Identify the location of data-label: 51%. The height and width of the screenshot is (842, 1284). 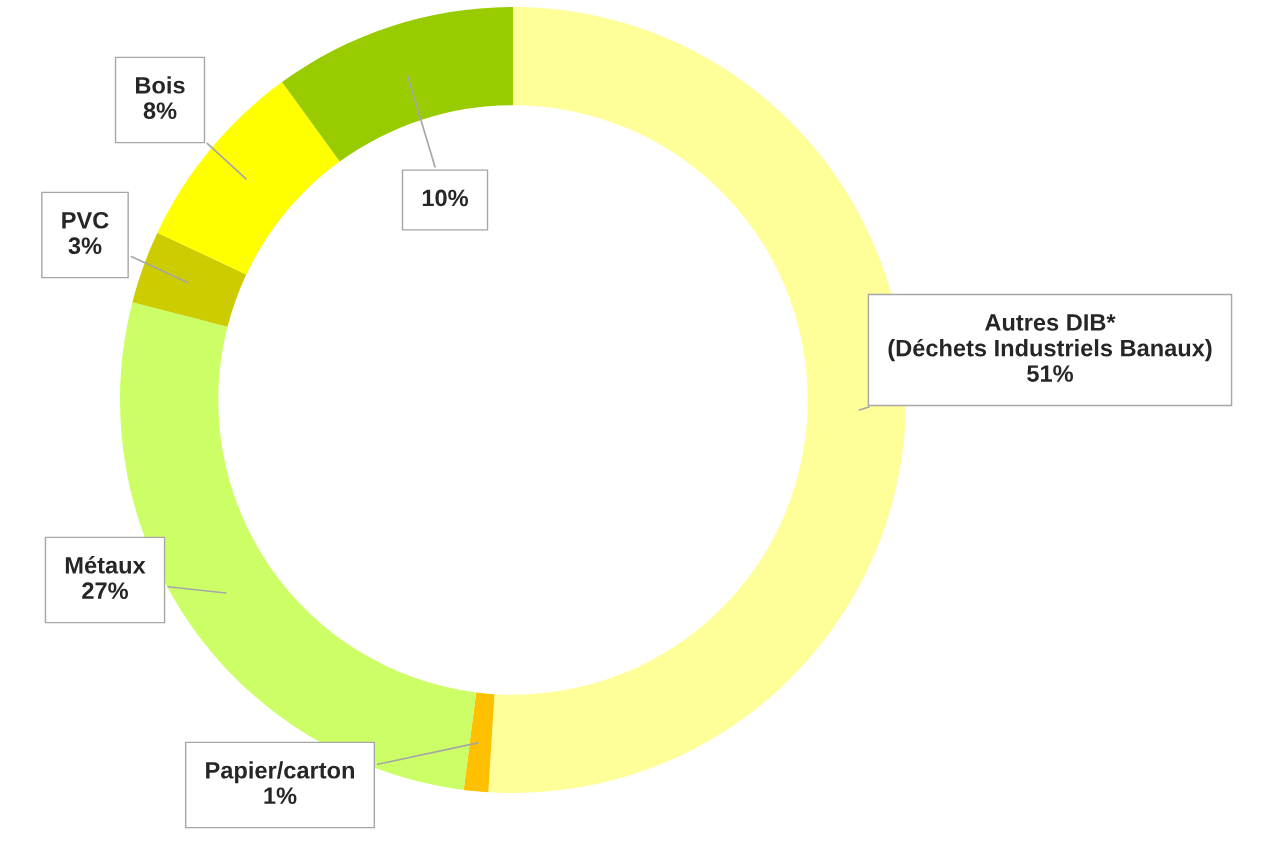
(1050, 373).